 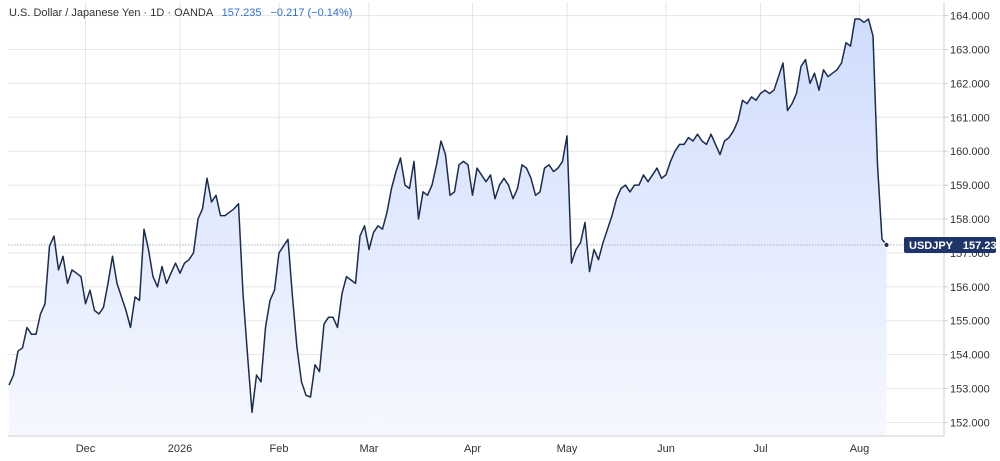 I want to click on y-tick-label: 152.000, so click(x=970, y=423).